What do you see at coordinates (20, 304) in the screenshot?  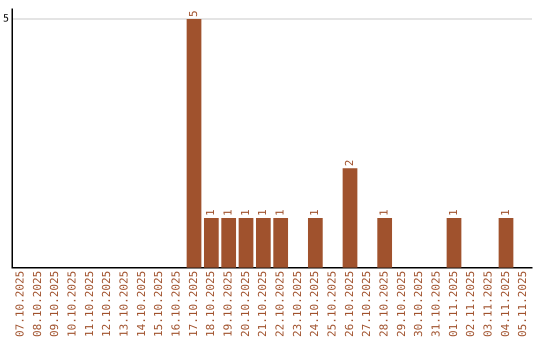 I see `x-tick-label: 07.10.2025` at bounding box center [20, 304].